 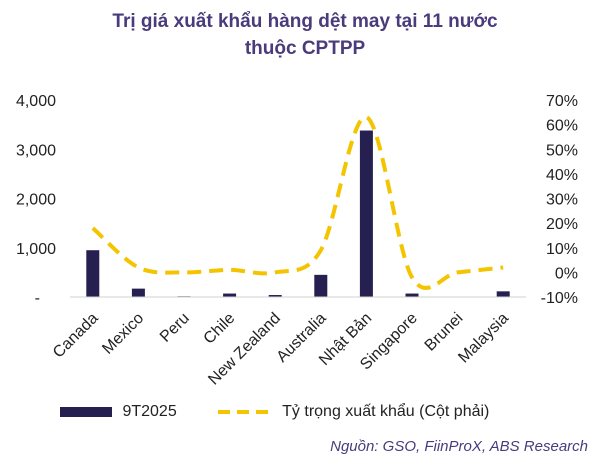 What do you see at coordinates (244, 411) in the screenshot?
I see `legend-line-swatch` at bounding box center [244, 411].